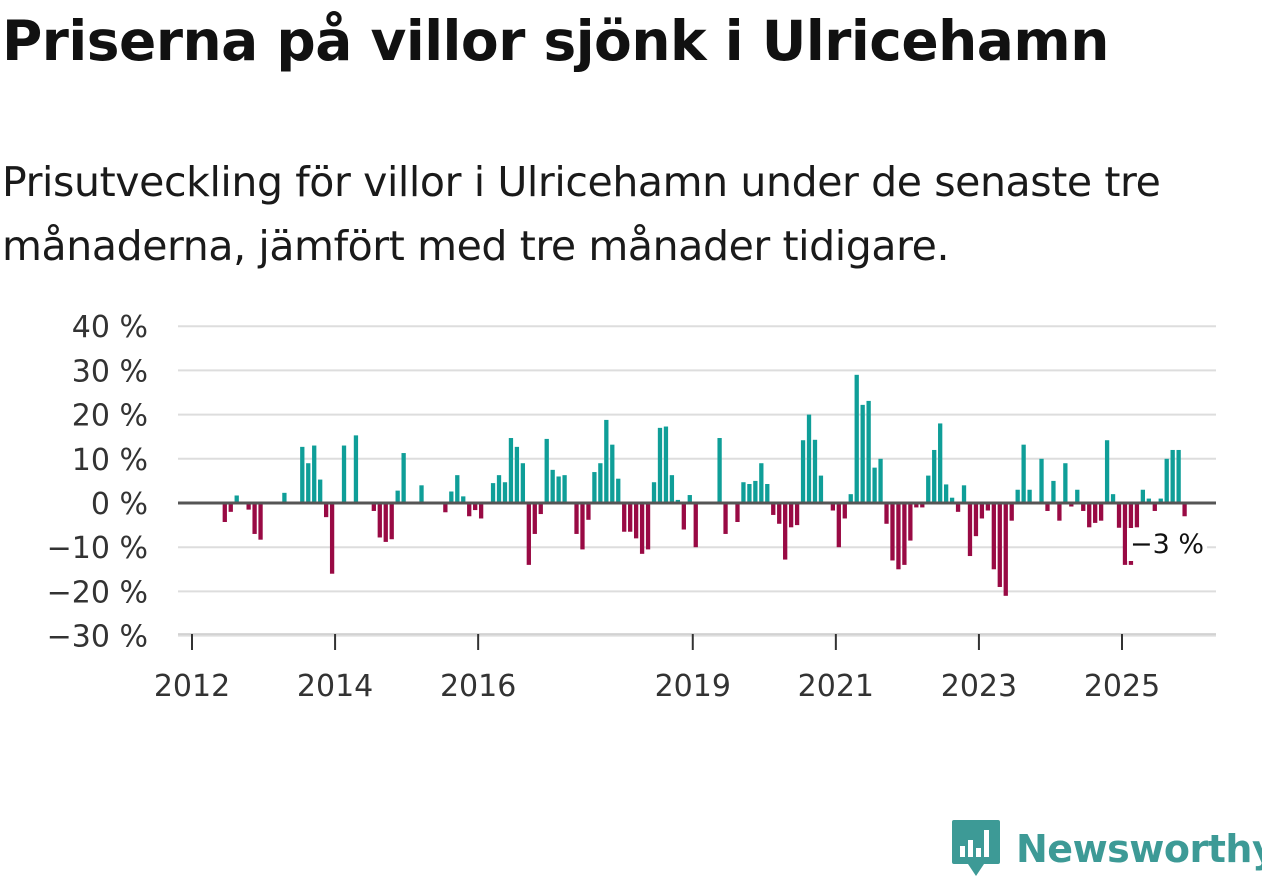  I want to click on annotations: −3 %, so click(1167, 544).